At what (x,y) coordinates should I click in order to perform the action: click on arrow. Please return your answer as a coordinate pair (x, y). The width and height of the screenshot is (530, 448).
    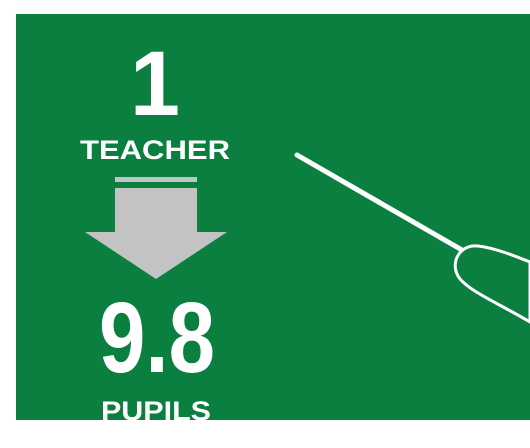
    Looking at the image, I should click on (156, 228).